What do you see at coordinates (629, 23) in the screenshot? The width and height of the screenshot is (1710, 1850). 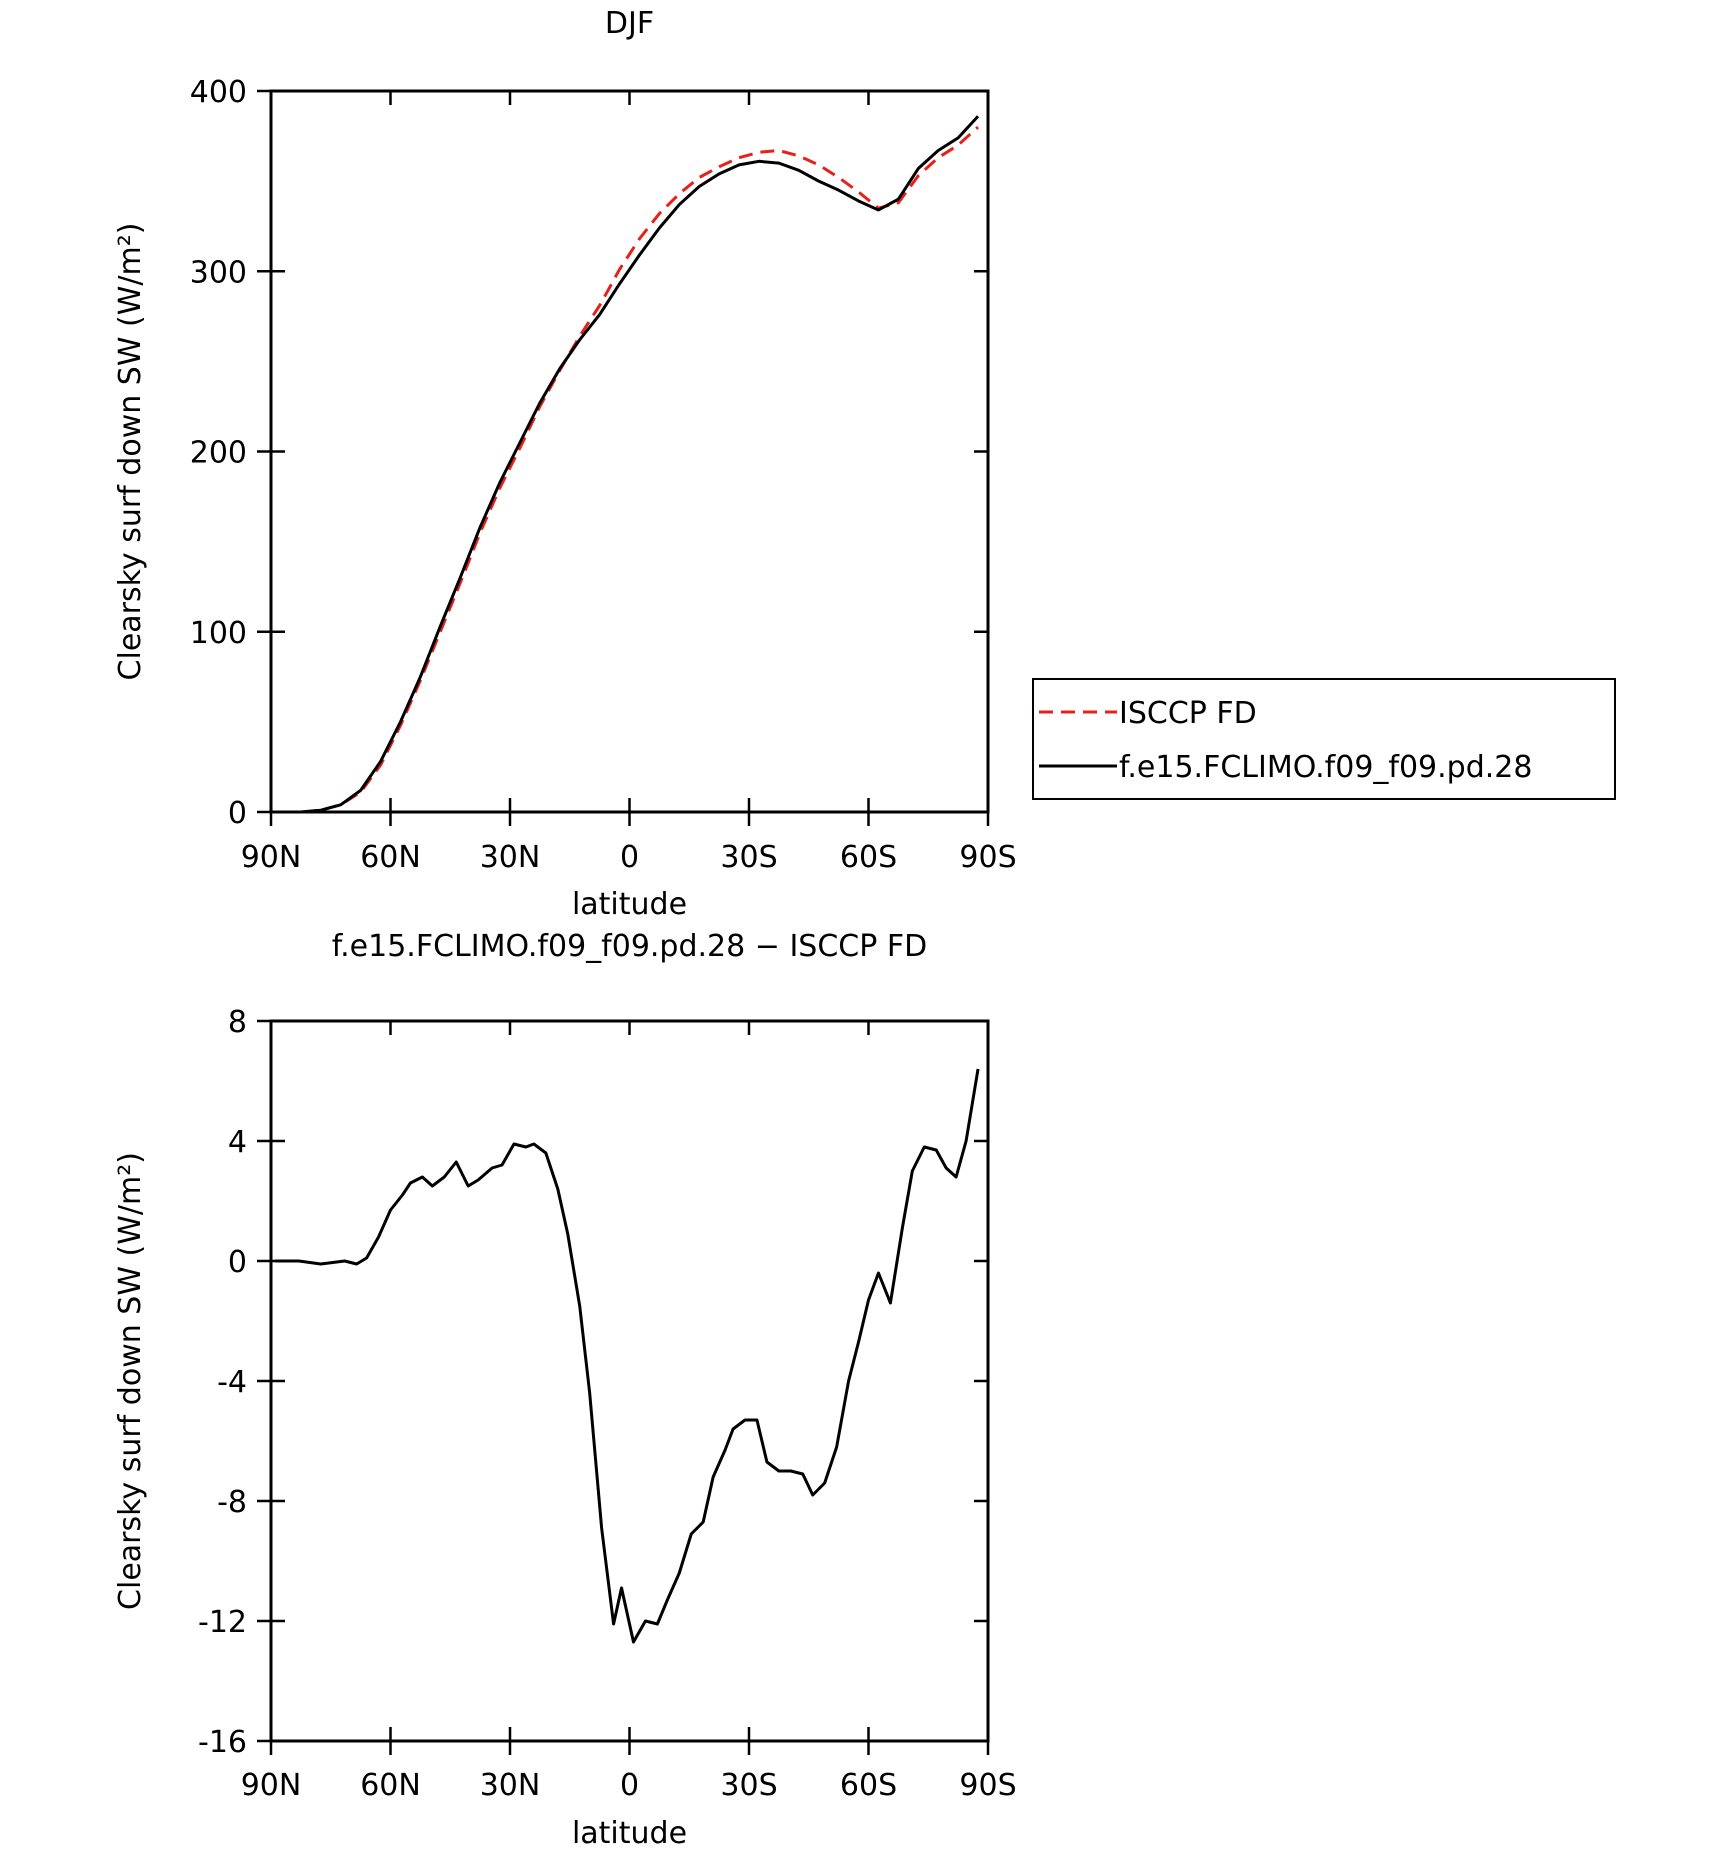 I see `chart-title: DJF` at bounding box center [629, 23].